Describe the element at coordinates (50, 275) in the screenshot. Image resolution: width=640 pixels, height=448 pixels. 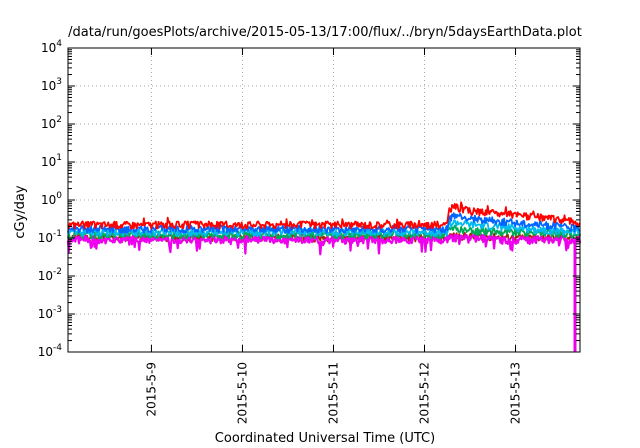
I see `y-tick-label: 10⁻²` at that location.